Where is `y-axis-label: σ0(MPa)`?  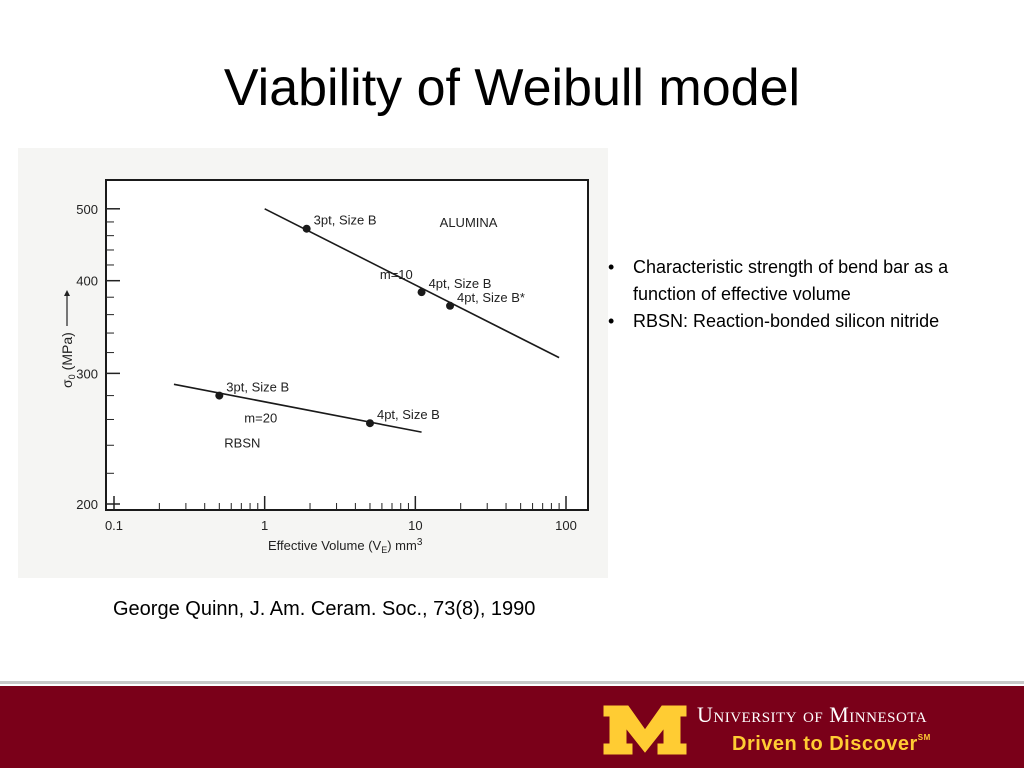 y-axis-label: σ0(MPa) is located at coordinates (68, 339).